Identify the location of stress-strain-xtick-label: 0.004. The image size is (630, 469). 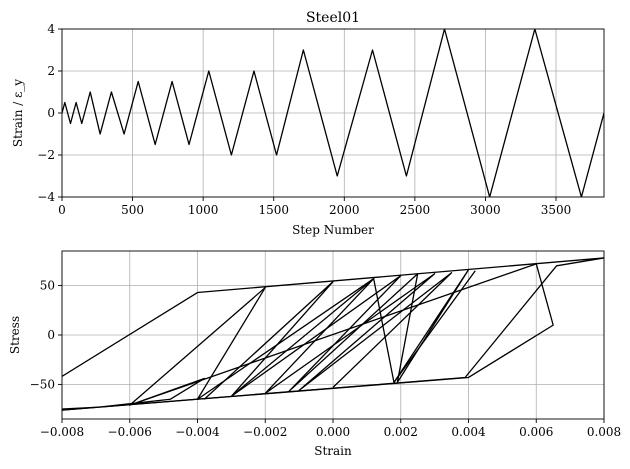
(468, 432).